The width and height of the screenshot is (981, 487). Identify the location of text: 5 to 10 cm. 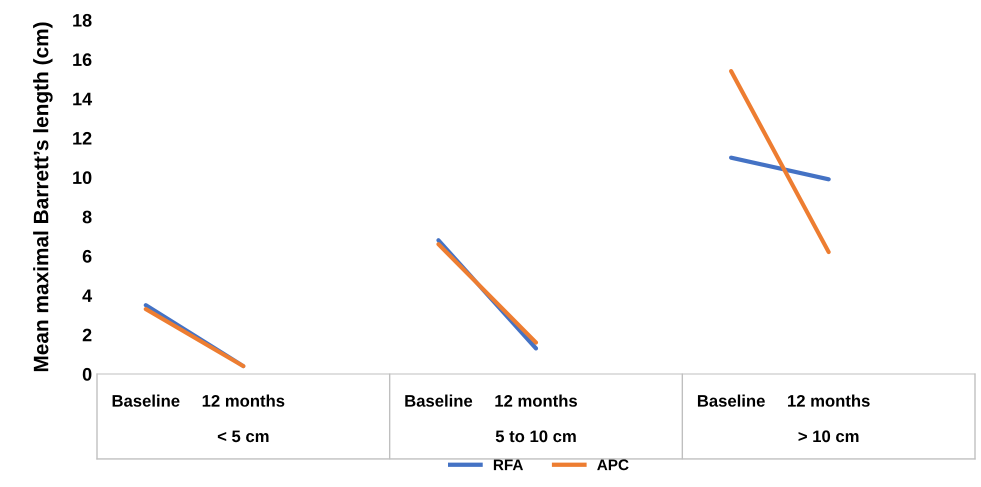
(536, 436).